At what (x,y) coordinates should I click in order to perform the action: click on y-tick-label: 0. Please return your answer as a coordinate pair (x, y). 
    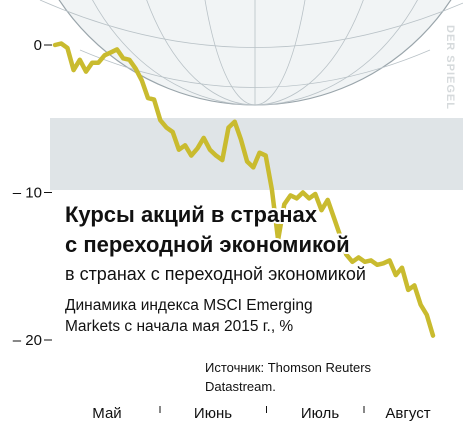
    Looking at the image, I should click on (38, 45).